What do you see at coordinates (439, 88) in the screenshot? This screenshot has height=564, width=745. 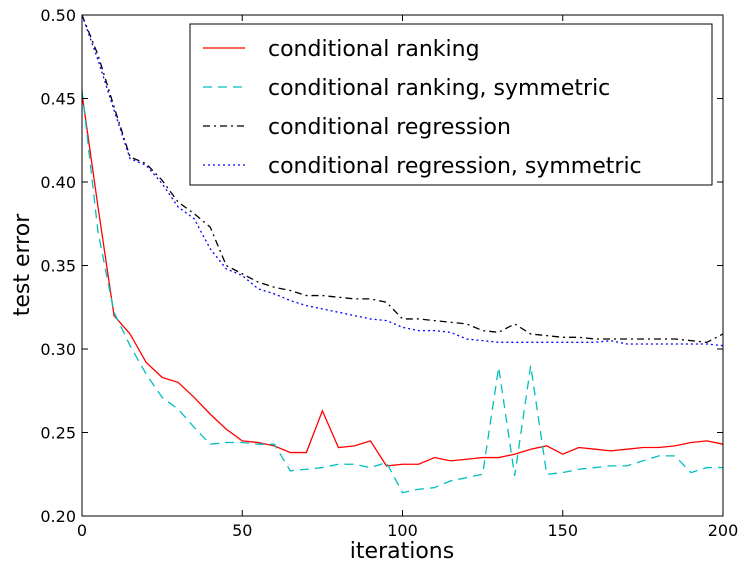 I see `legend-label-2: conditional ranking, symmetric` at bounding box center [439, 88].